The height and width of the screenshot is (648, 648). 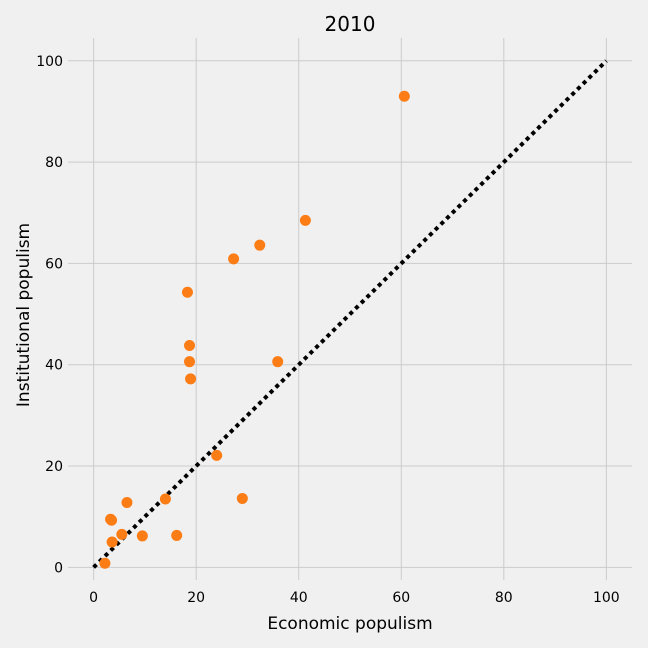 What do you see at coordinates (24, 315) in the screenshot?
I see `y-axis-label: Institutional populism` at bounding box center [24, 315].